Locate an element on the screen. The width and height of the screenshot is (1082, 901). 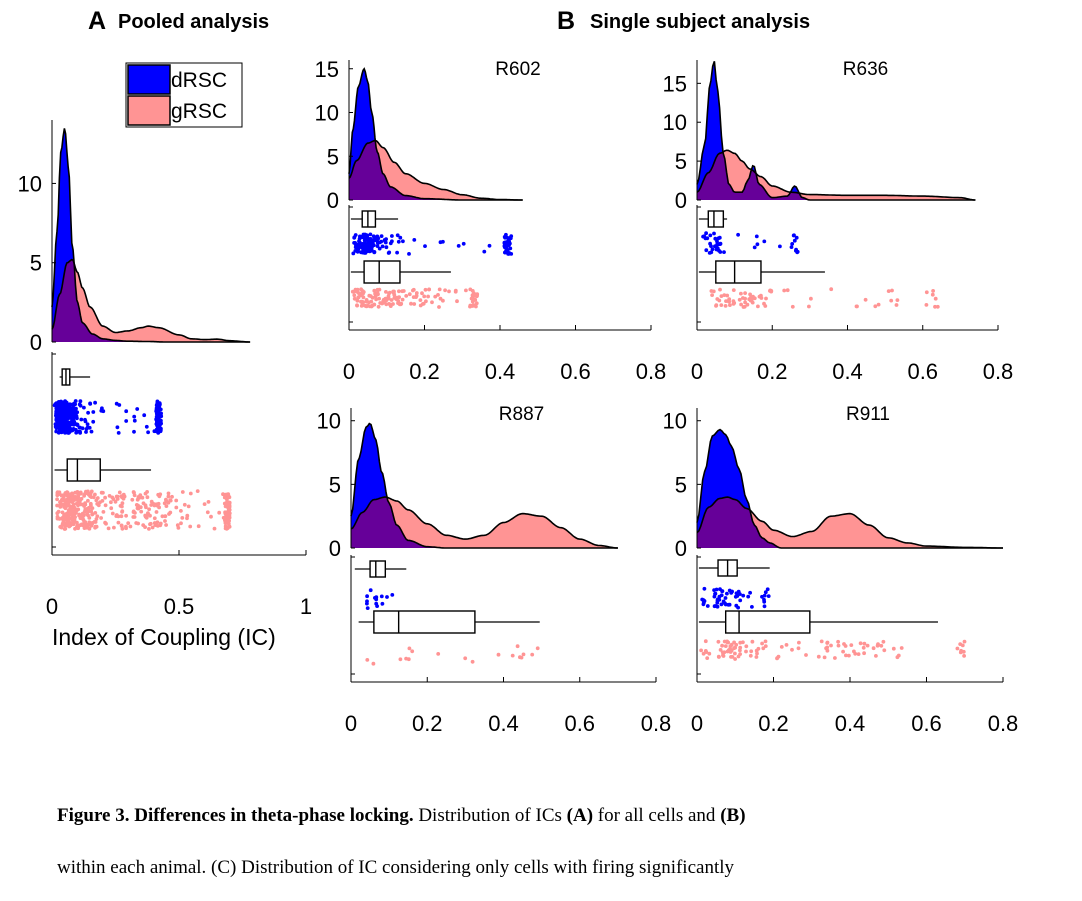
x-tick-label: 0.2 is located at coordinates (773, 723).